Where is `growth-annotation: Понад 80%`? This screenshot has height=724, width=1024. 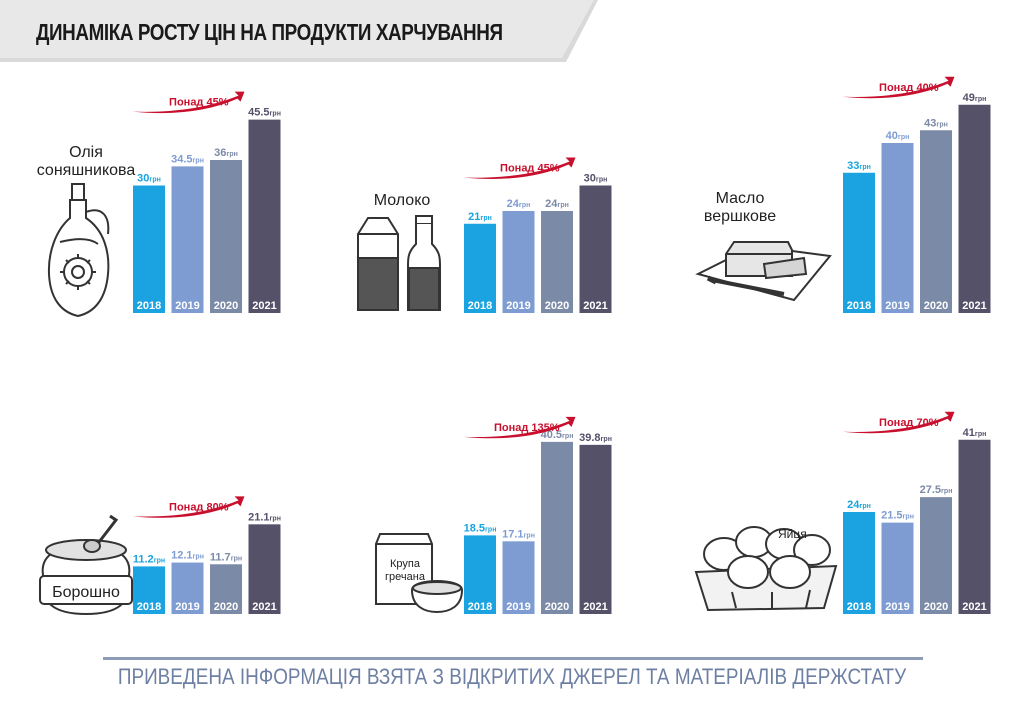 growth-annotation: Понад 80% is located at coordinates (199, 507).